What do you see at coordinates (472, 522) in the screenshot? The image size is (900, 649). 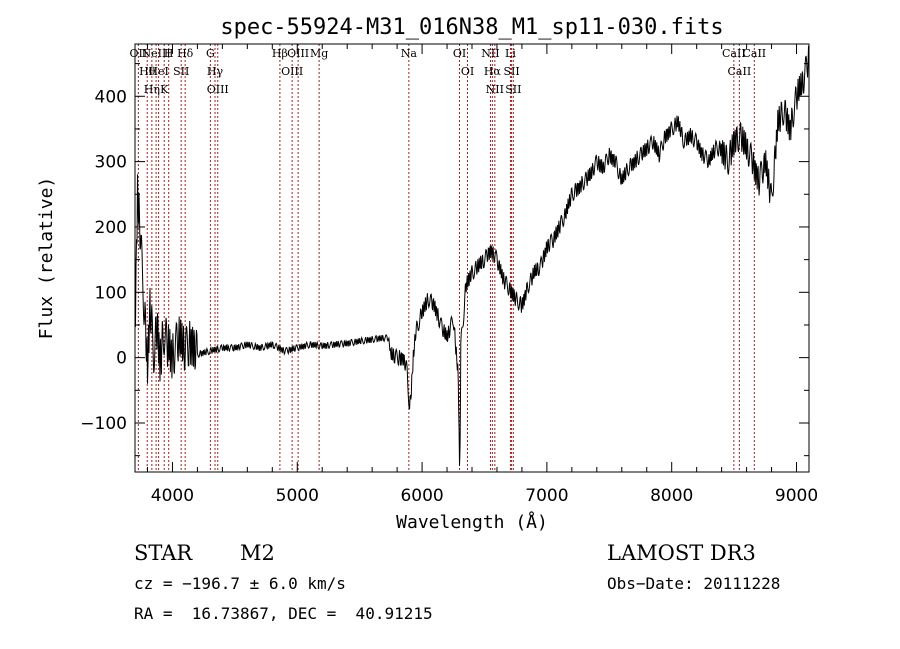 I see `x-axis-label: Wavelength (Å)` at bounding box center [472, 522].